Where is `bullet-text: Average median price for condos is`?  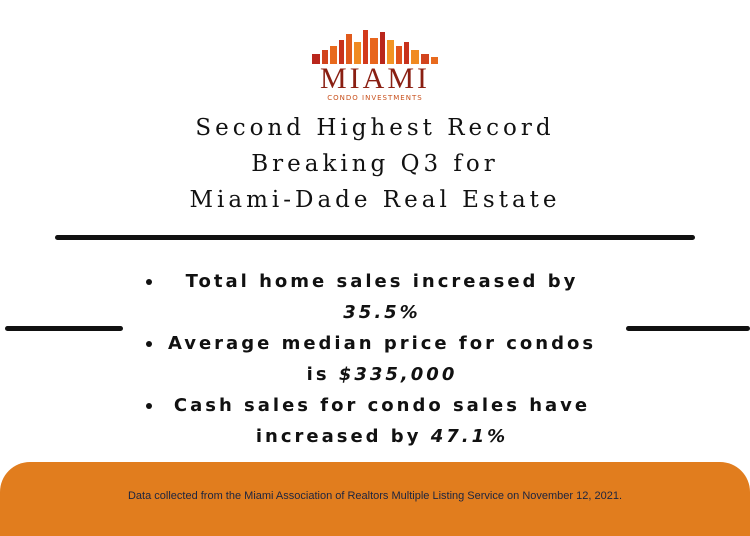
bullet-text: Average median price for condos is is located at coordinates (382, 359).